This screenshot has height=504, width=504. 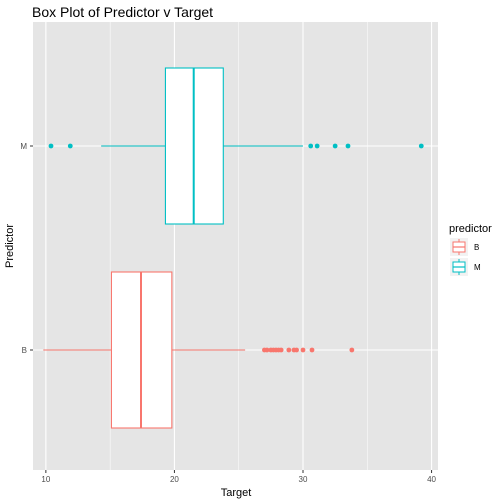 What do you see at coordinates (476, 247) in the screenshot?
I see `legend-label: B` at bounding box center [476, 247].